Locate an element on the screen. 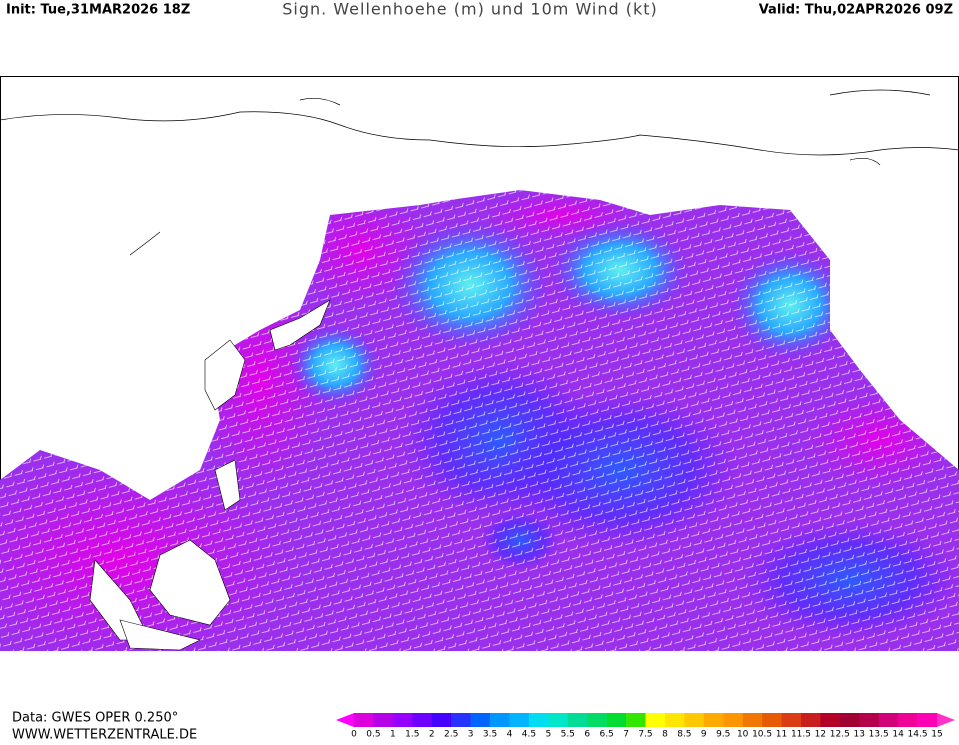 This screenshot has height=745, width=959. colorbar-label: 9 is located at coordinates (704, 735).